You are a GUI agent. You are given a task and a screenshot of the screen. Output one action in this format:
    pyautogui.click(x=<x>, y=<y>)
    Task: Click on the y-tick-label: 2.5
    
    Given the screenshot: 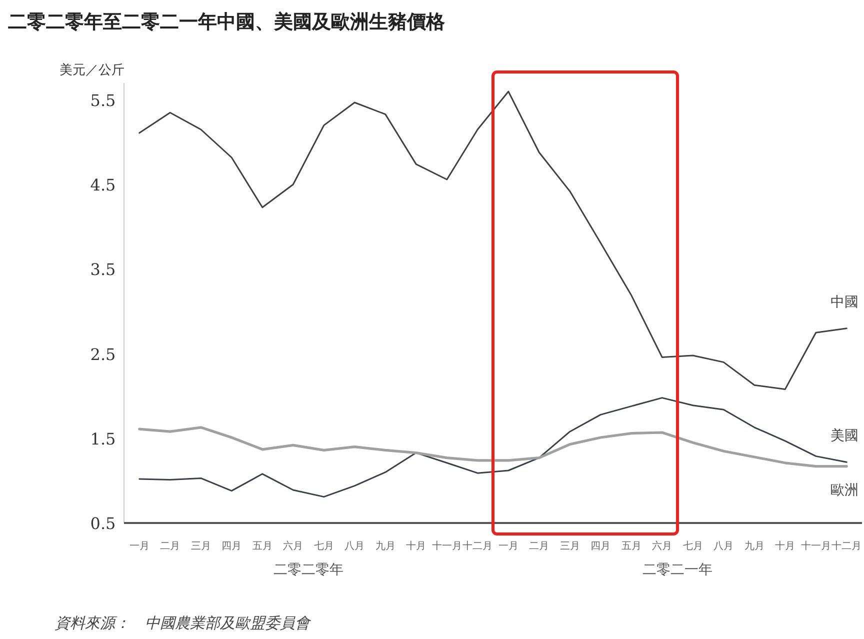 What is the action you would take?
    pyautogui.click(x=103, y=354)
    